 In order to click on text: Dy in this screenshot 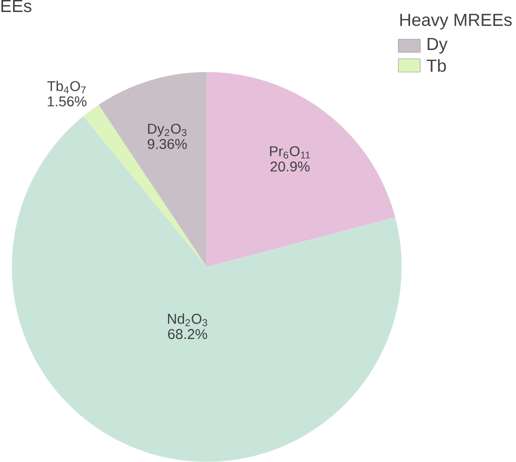, I will do `click(438, 46)`.